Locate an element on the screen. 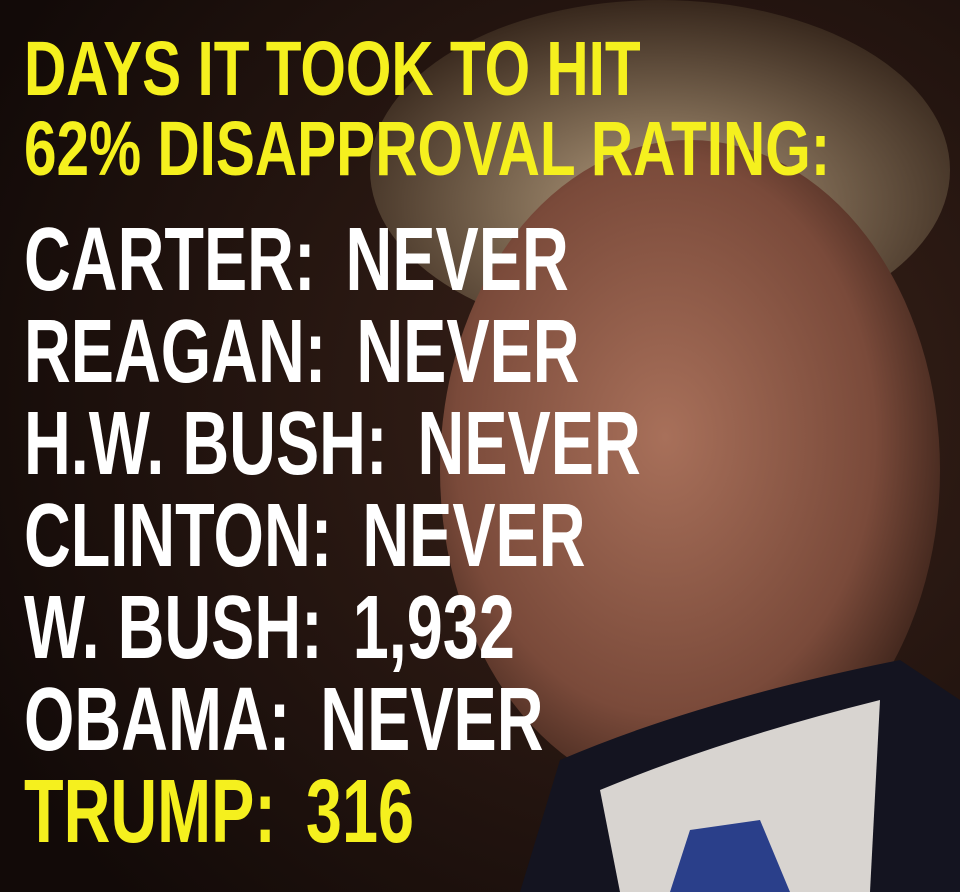  row-value: 316 is located at coordinates (360, 811).